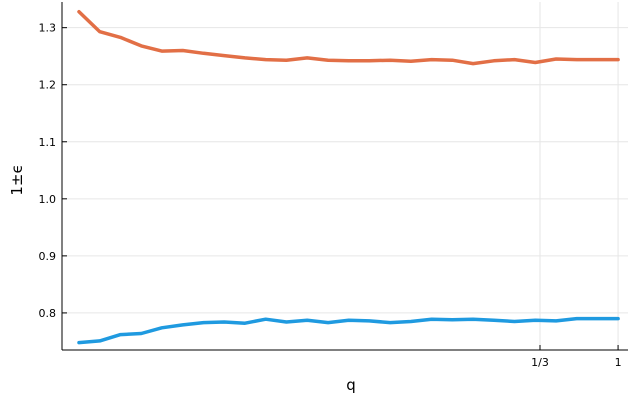  I want to click on x-tick-label: 1/3, so click(540, 362).